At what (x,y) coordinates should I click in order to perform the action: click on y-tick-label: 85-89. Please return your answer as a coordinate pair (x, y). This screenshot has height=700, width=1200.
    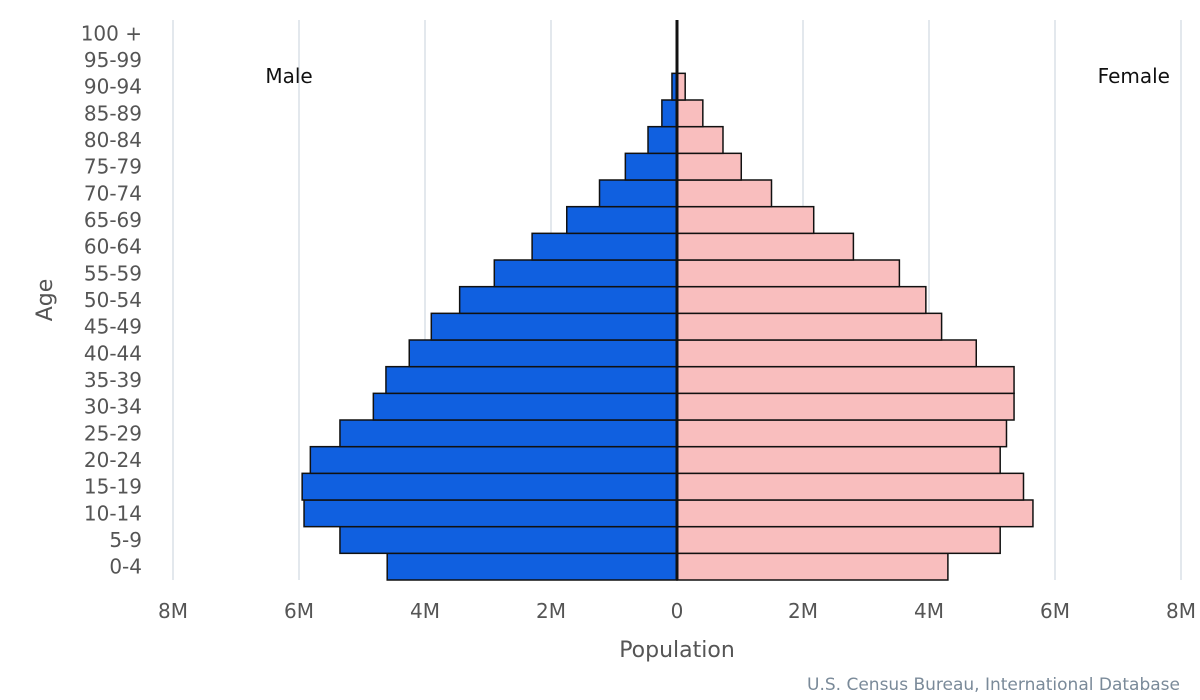
    Looking at the image, I should click on (113, 113).